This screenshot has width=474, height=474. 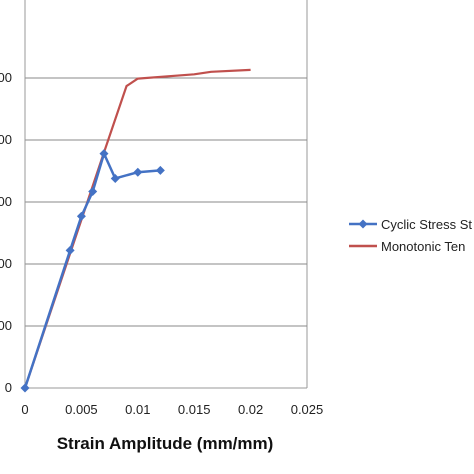 What do you see at coordinates (172, 409) in the screenshot?
I see `x-tick-labels: 0 0.005 0.01 0.015 0.02 0.025` at bounding box center [172, 409].